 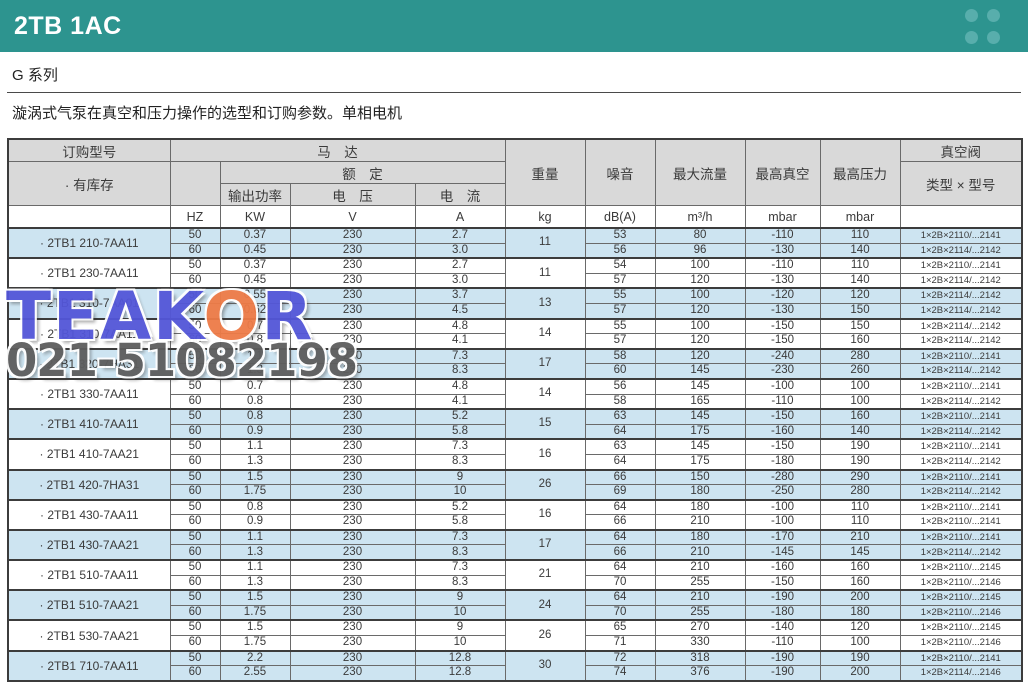 What do you see at coordinates (782, 446) in the screenshot?
I see `vac-cell: -150` at bounding box center [782, 446].